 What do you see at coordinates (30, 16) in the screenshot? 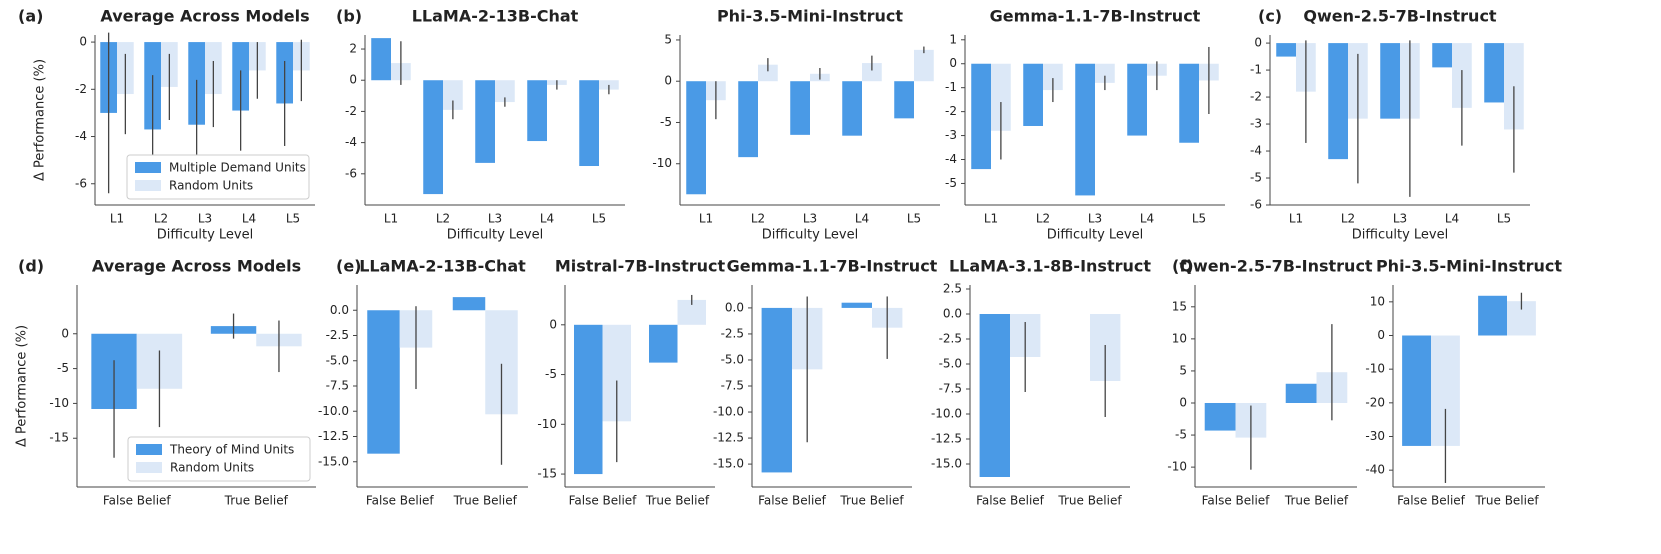
I see `panel-label: (a)` at bounding box center [30, 16].